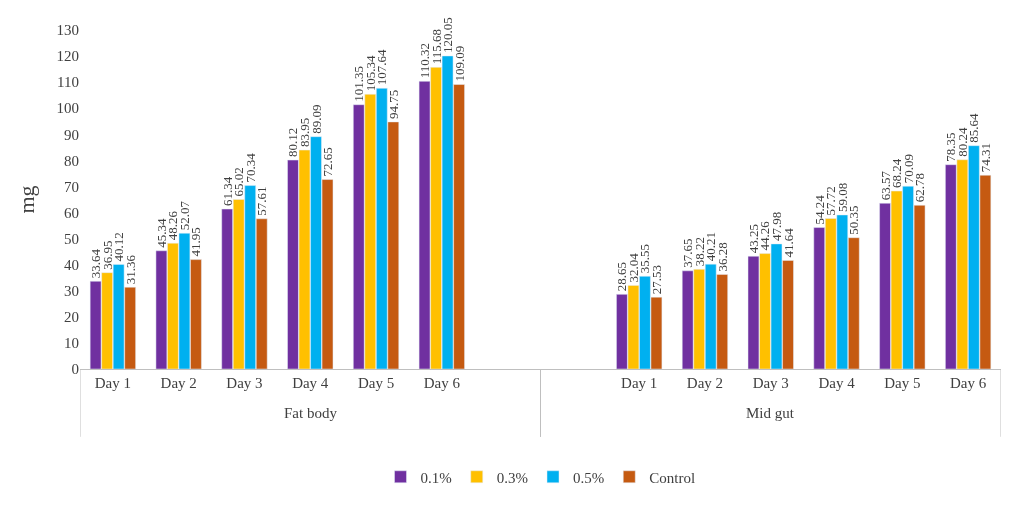 This screenshot has width=1016, height=506. Describe the element at coordinates (71, 212) in the screenshot. I see `y-tick-label: 60` at that location.